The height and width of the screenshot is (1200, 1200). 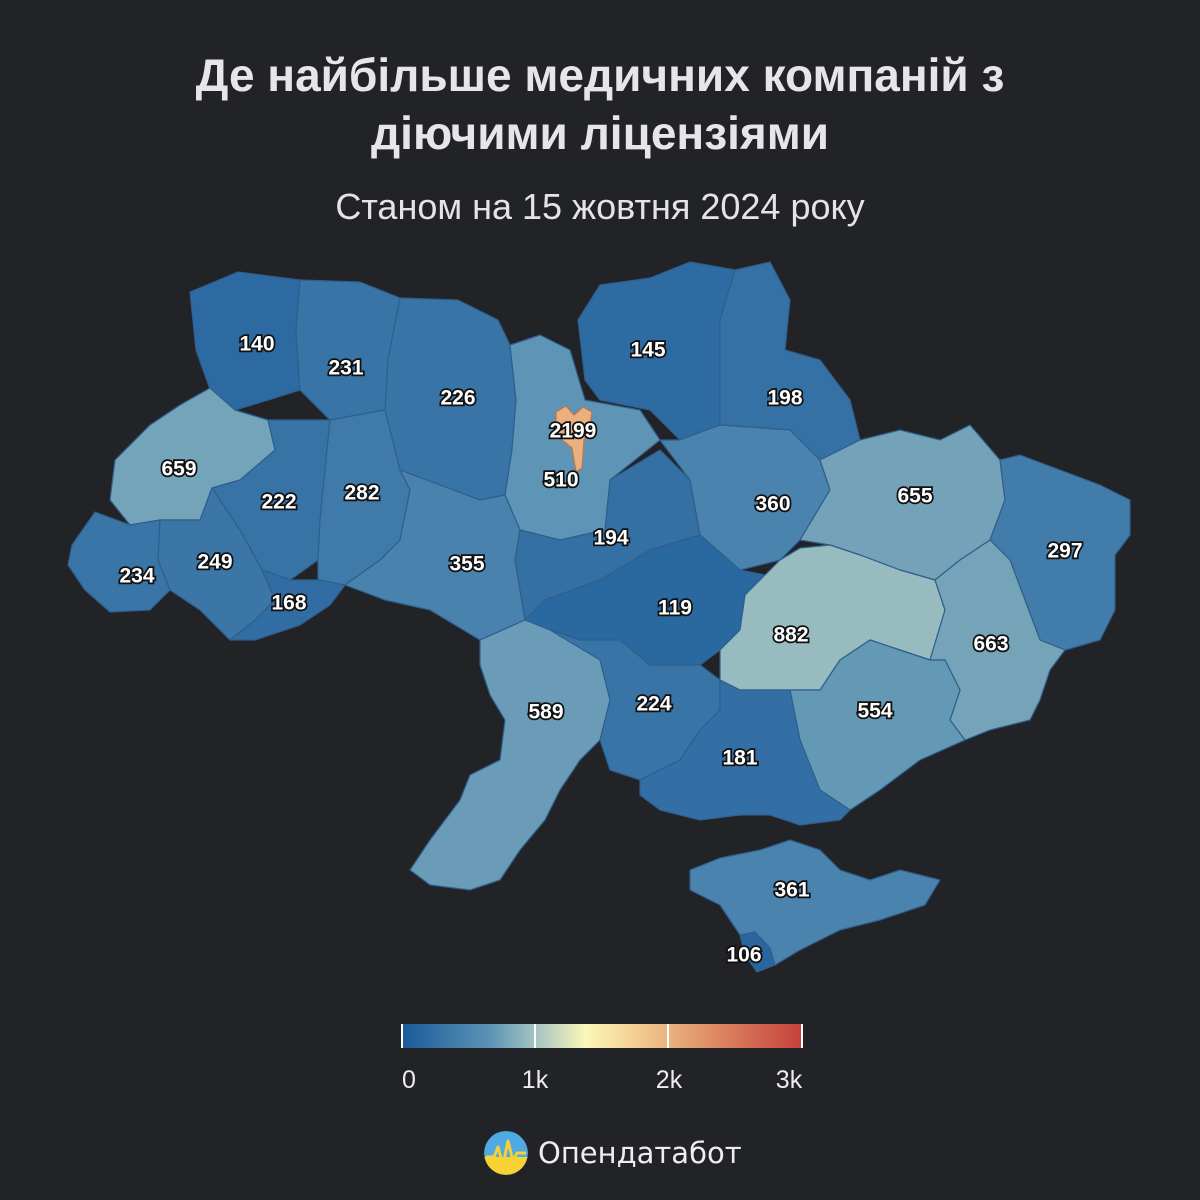 What do you see at coordinates (675, 608) in the screenshot?
I see `value-label-kirovohrad: 119` at bounding box center [675, 608].